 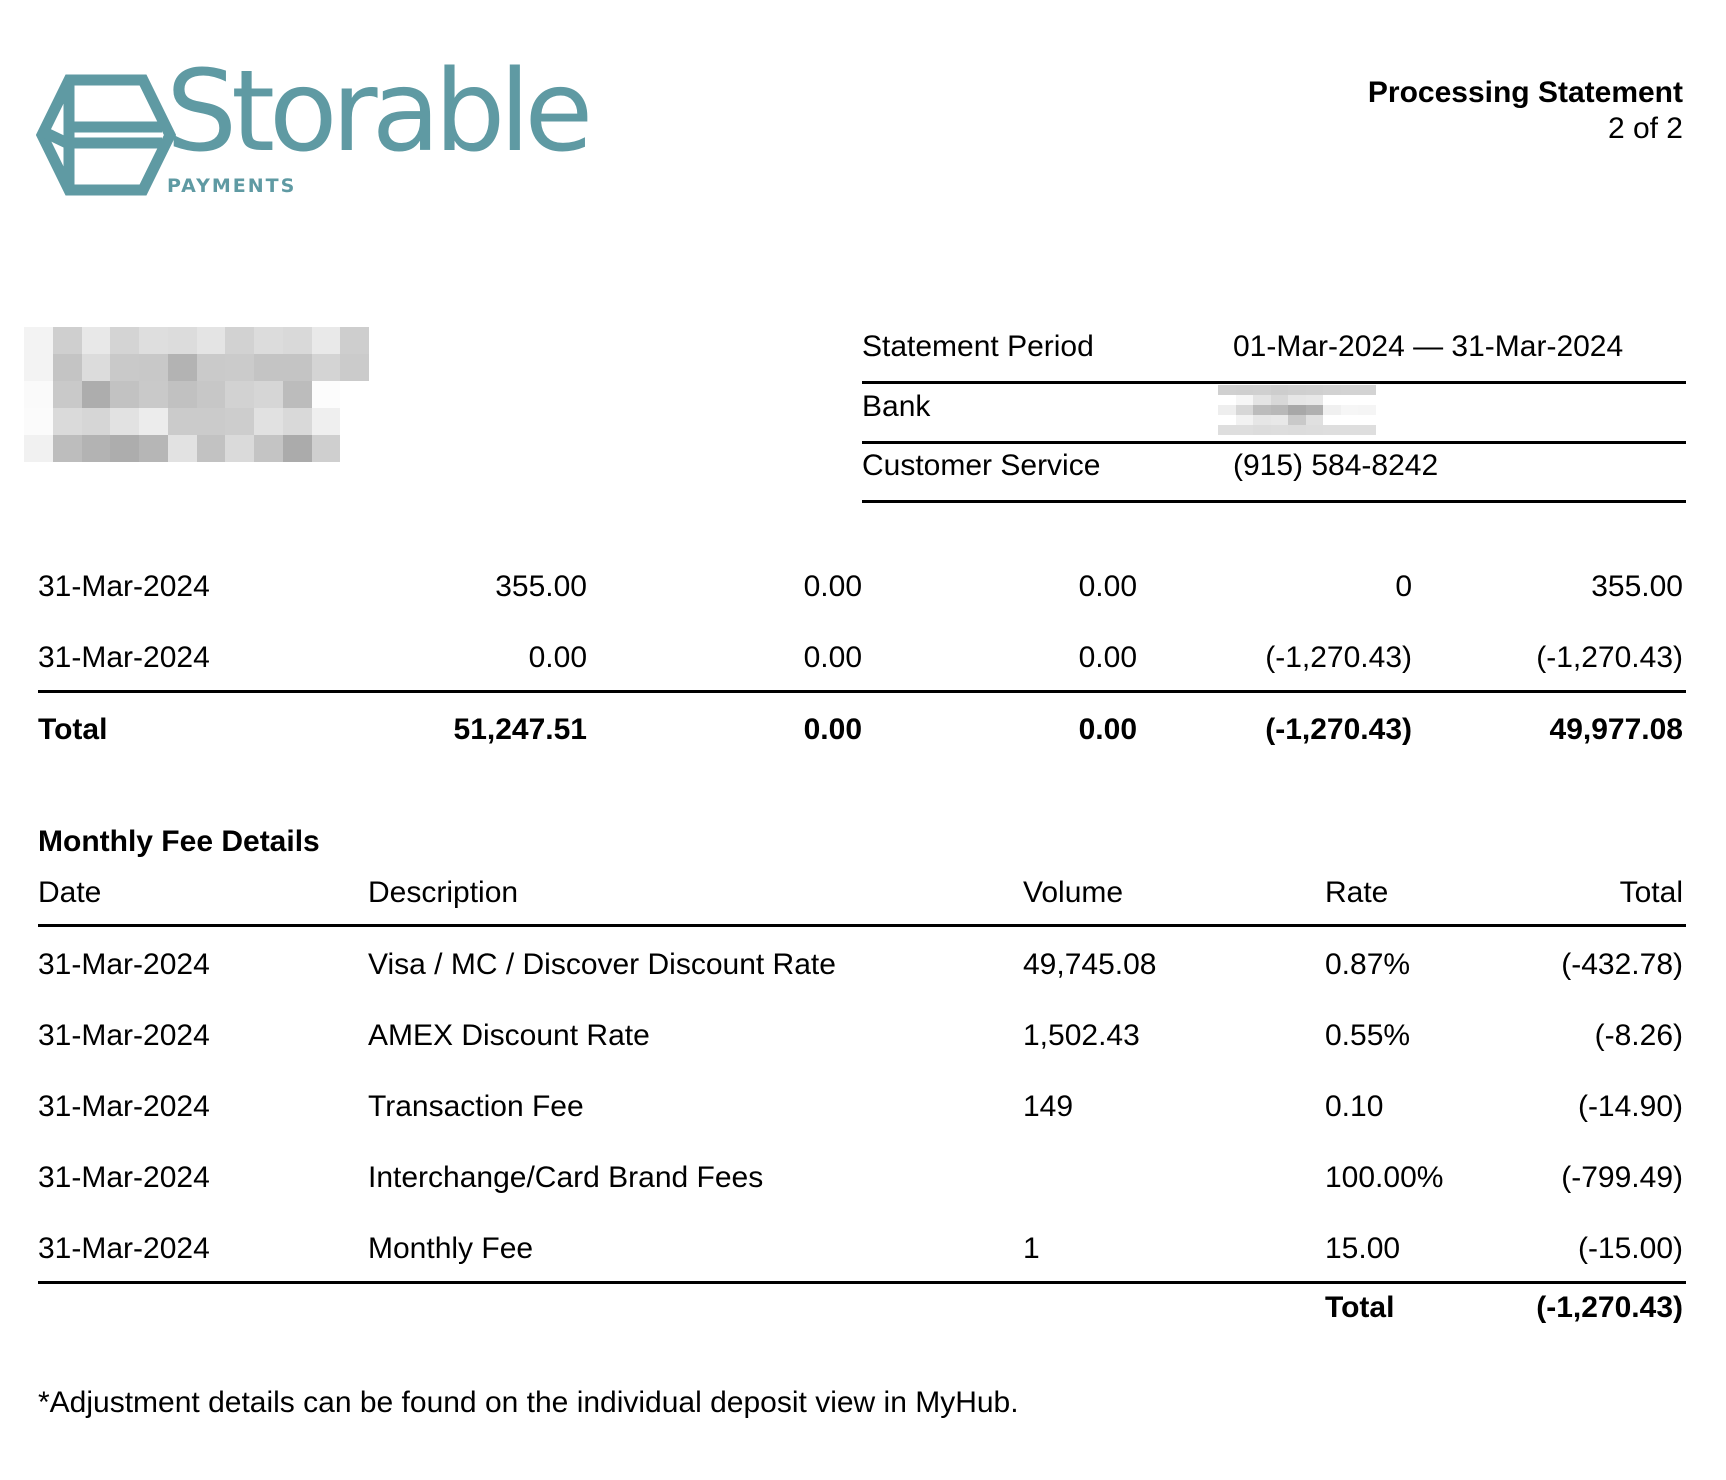 What do you see at coordinates (520, 729) in the screenshot?
I see `total-value: 51,247.51` at bounding box center [520, 729].